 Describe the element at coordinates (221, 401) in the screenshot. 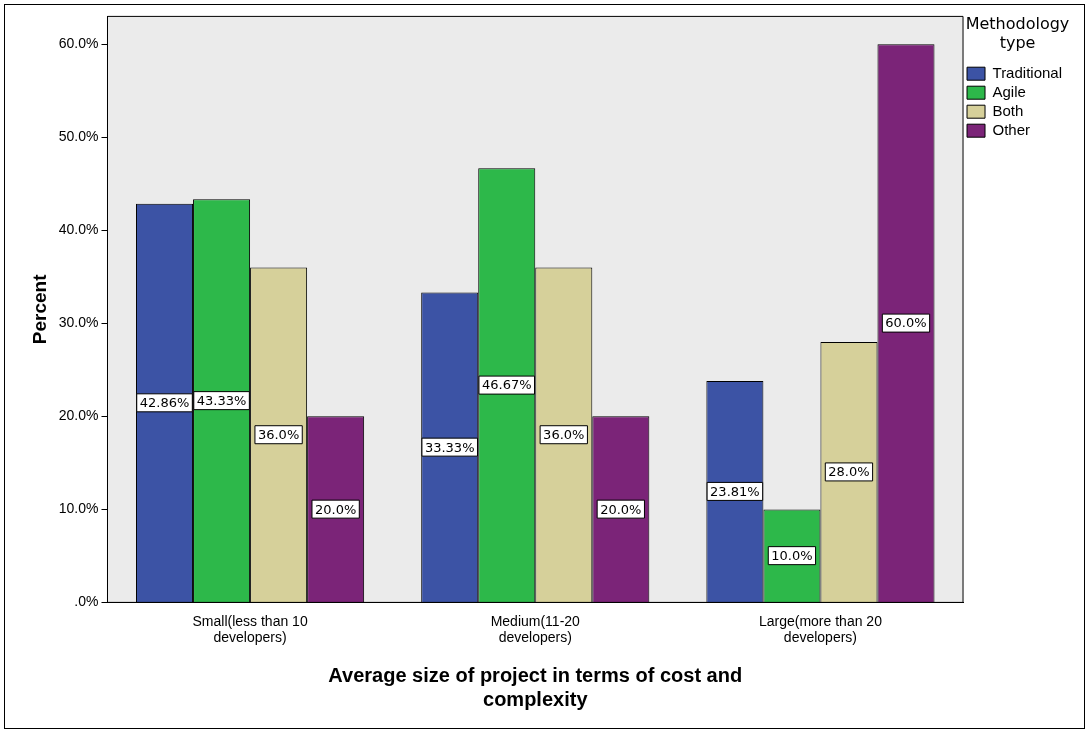

I see `data-label: 43.33%` at that location.